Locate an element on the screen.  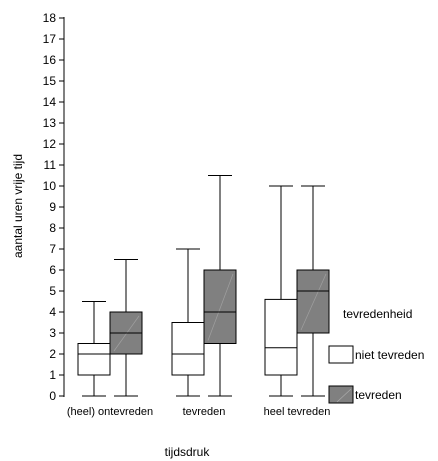
y-tick-label: 14 is located at coordinates (50, 102).